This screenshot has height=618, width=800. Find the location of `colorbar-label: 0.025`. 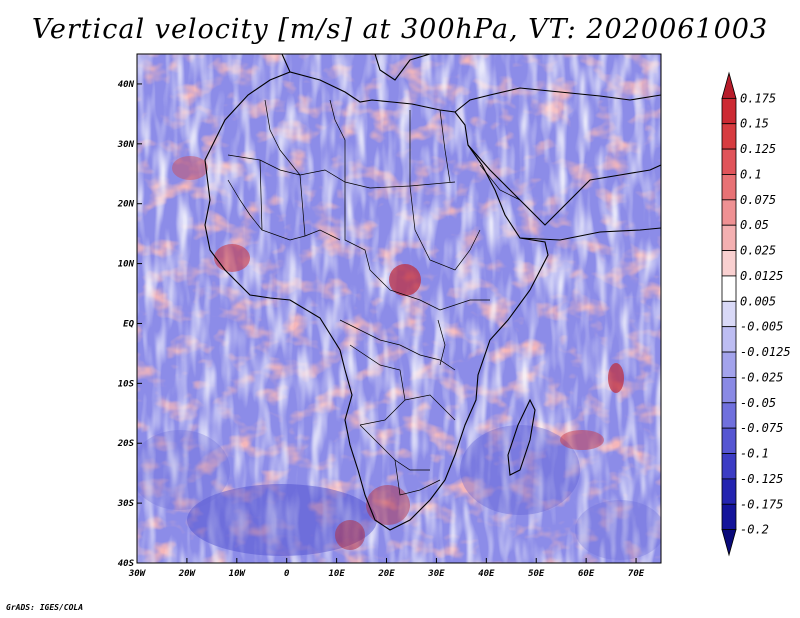

colorbar-label: 0.025 is located at coordinates (758, 251).